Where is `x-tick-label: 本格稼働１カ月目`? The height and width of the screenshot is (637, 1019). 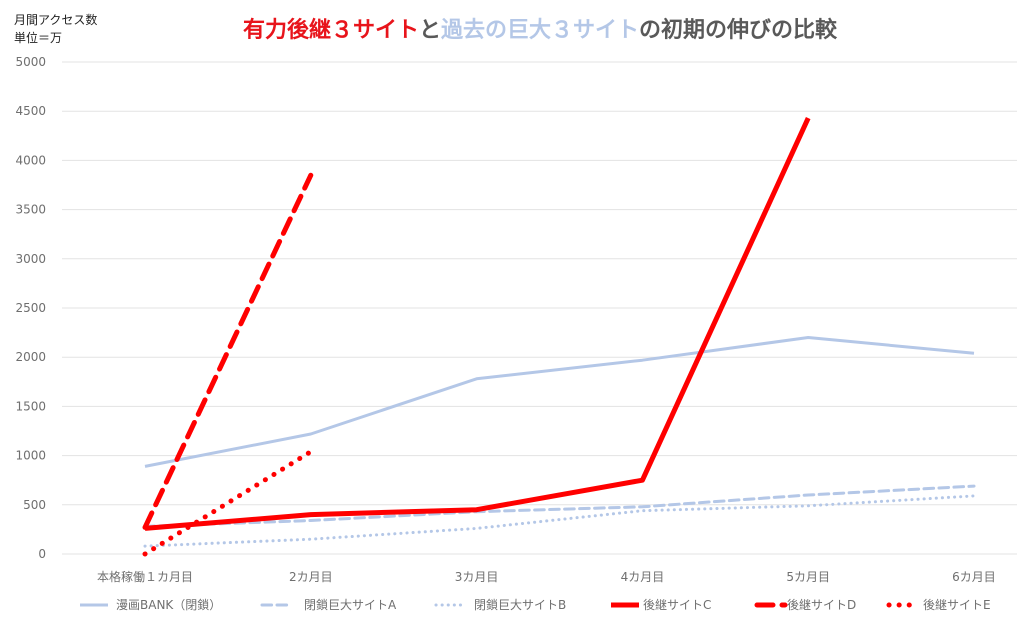
x-tick-label: 本格稼働１カ月目 is located at coordinates (145, 576).